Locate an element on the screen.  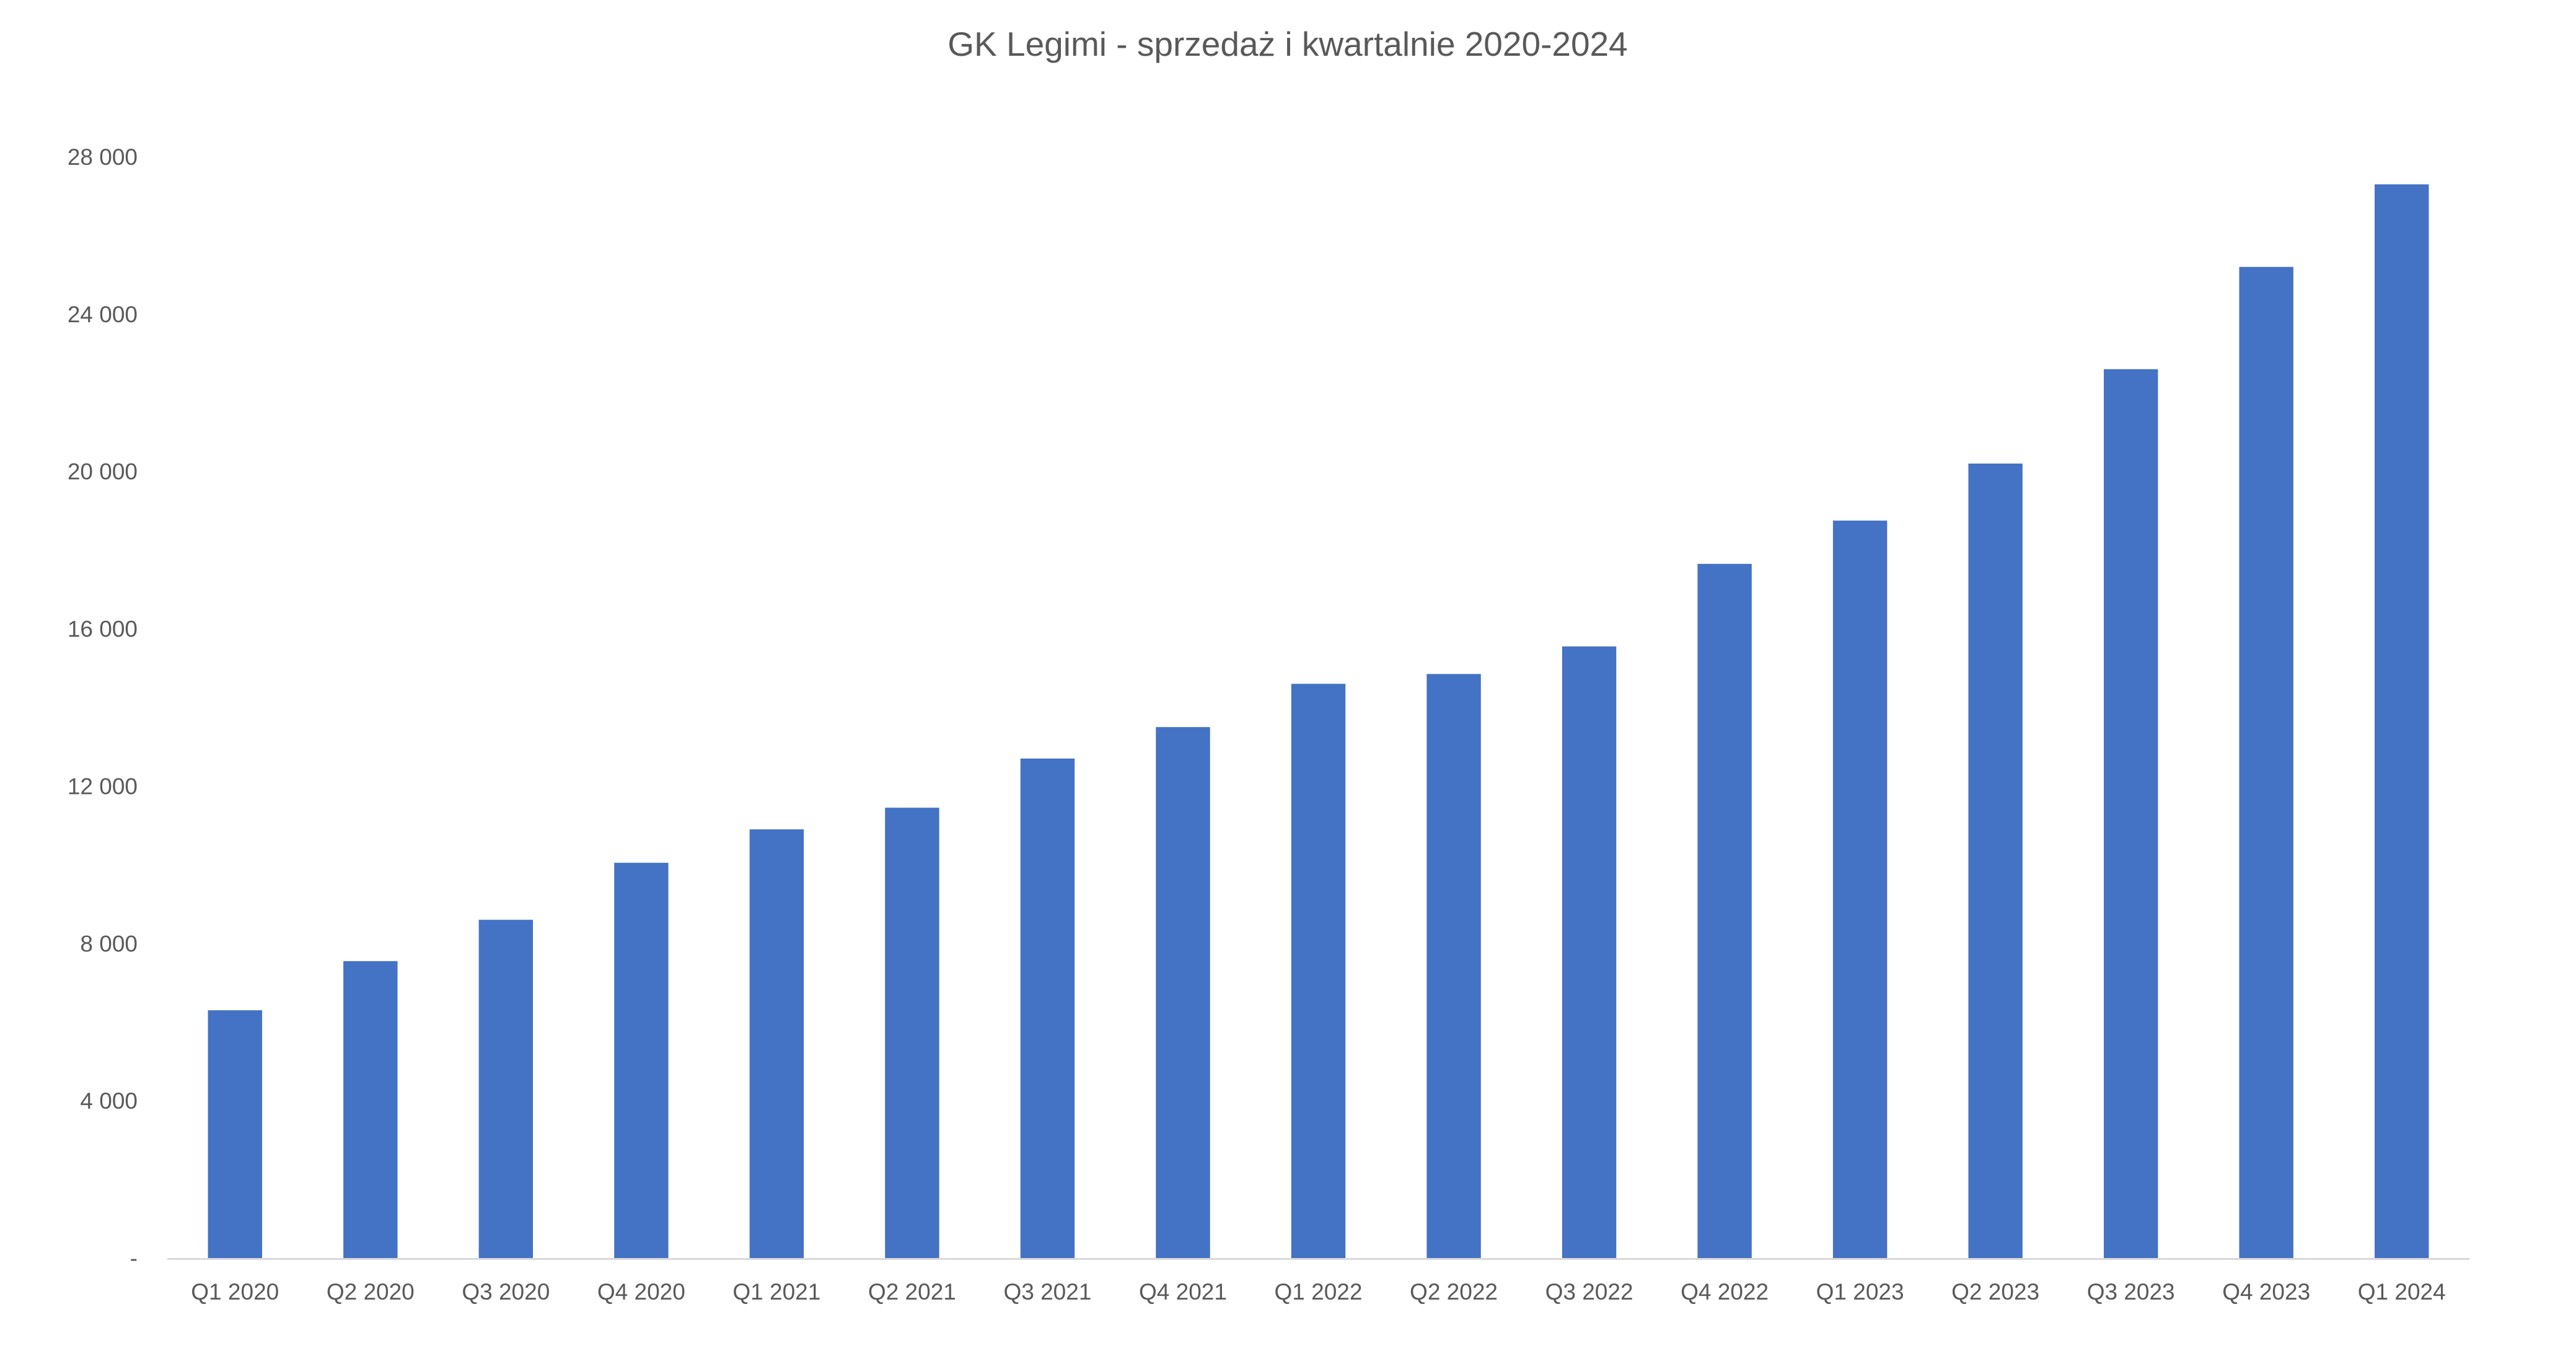
y-tick-label: 8 000 is located at coordinates (109, 944).